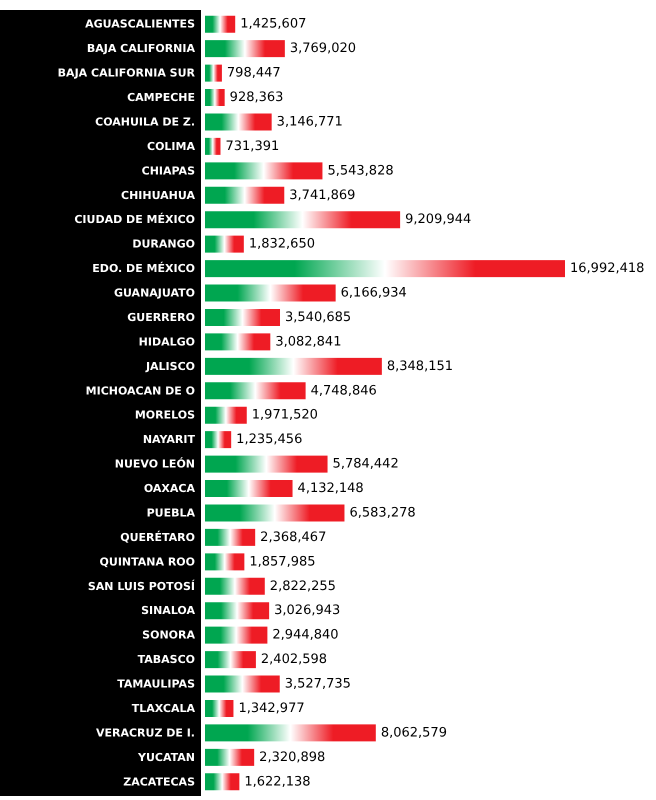 The height and width of the screenshot is (800, 656). Describe the element at coordinates (607, 268) in the screenshot. I see `data-label: 16,992,418` at that location.